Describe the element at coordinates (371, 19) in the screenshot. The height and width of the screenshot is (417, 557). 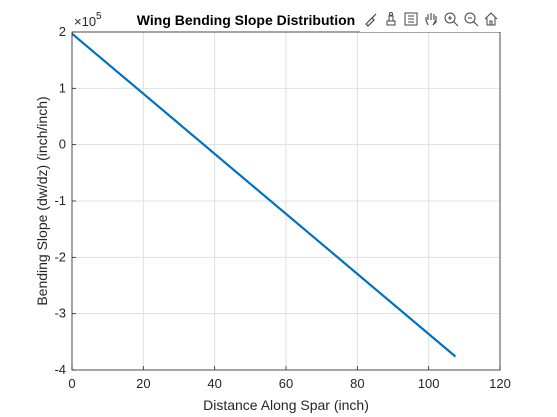
I see `brush-icon` at that location.